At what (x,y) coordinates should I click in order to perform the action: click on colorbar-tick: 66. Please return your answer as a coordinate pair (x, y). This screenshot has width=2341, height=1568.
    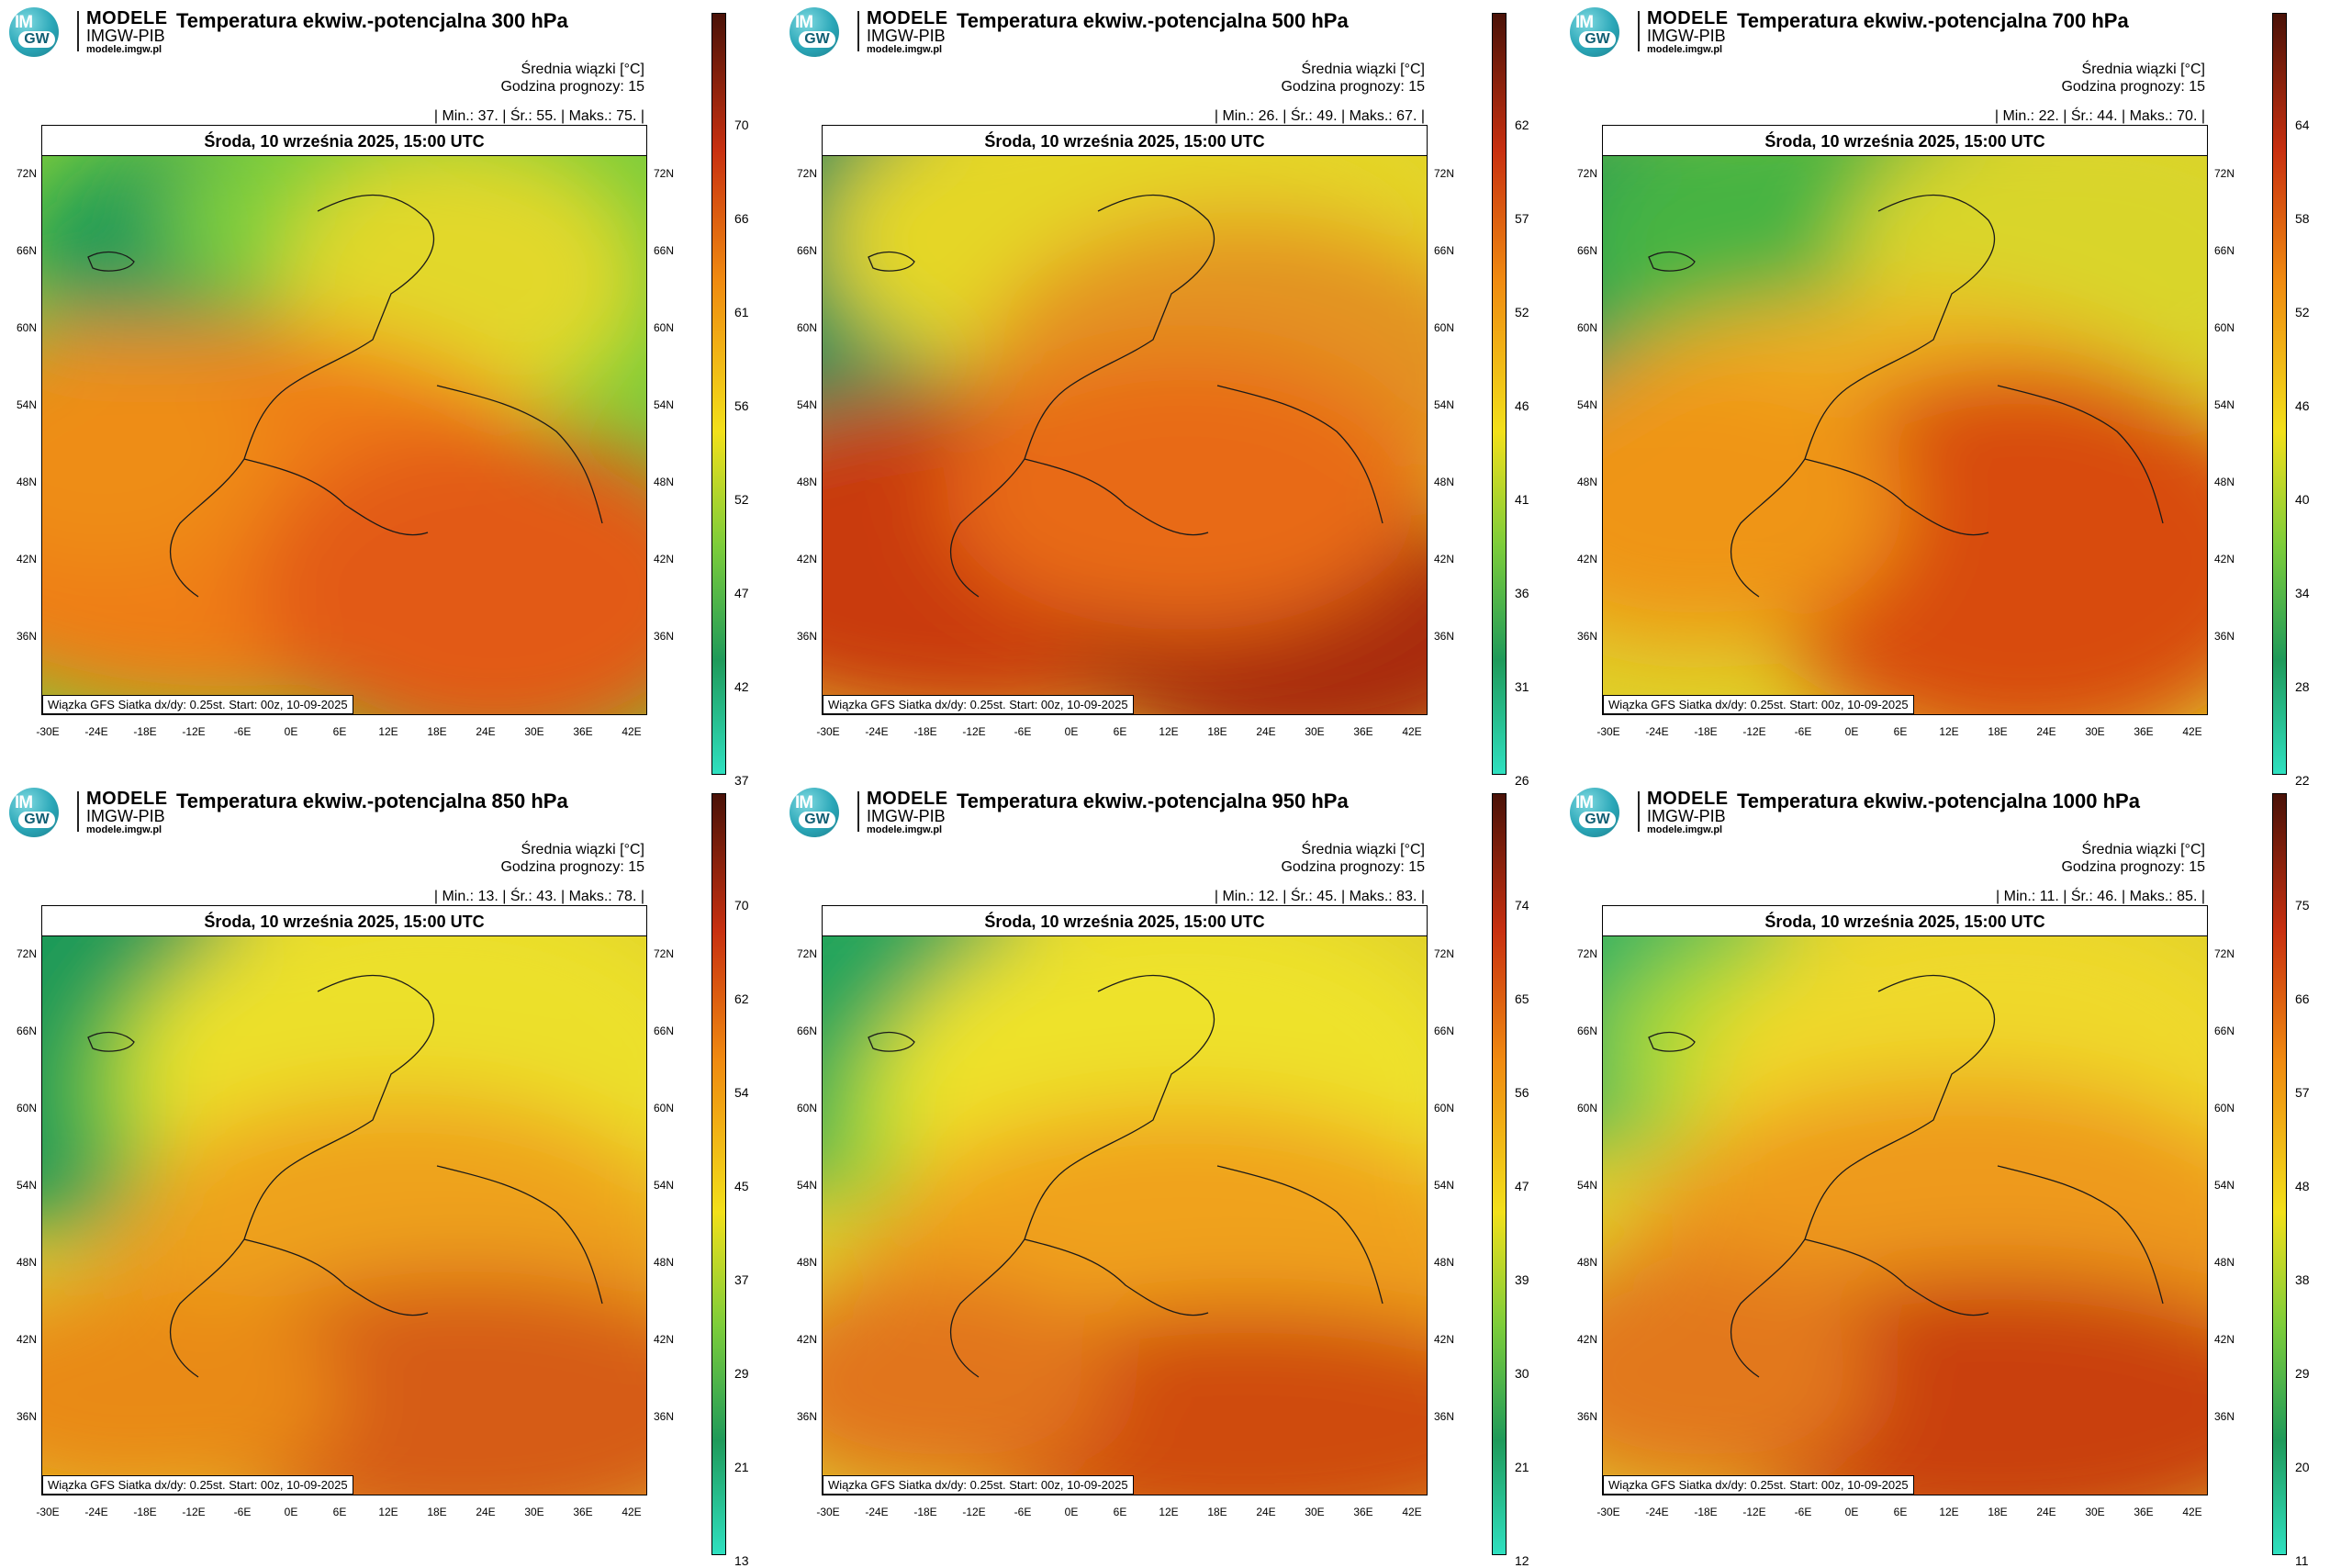
    Looking at the image, I should click on (2303, 998).